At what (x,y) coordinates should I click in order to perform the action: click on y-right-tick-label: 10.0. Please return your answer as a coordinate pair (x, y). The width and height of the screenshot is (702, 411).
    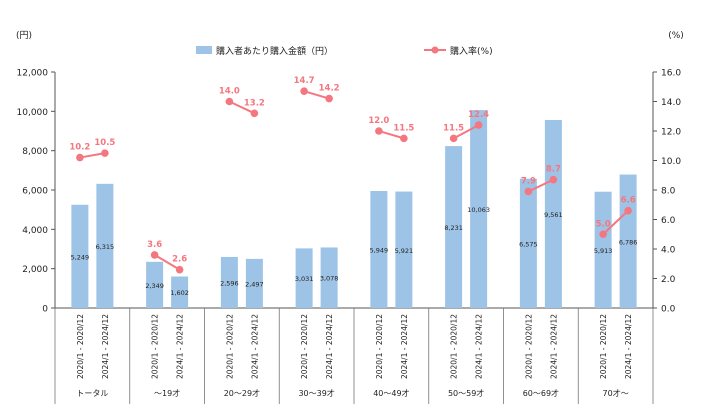
    Looking at the image, I should click on (671, 162).